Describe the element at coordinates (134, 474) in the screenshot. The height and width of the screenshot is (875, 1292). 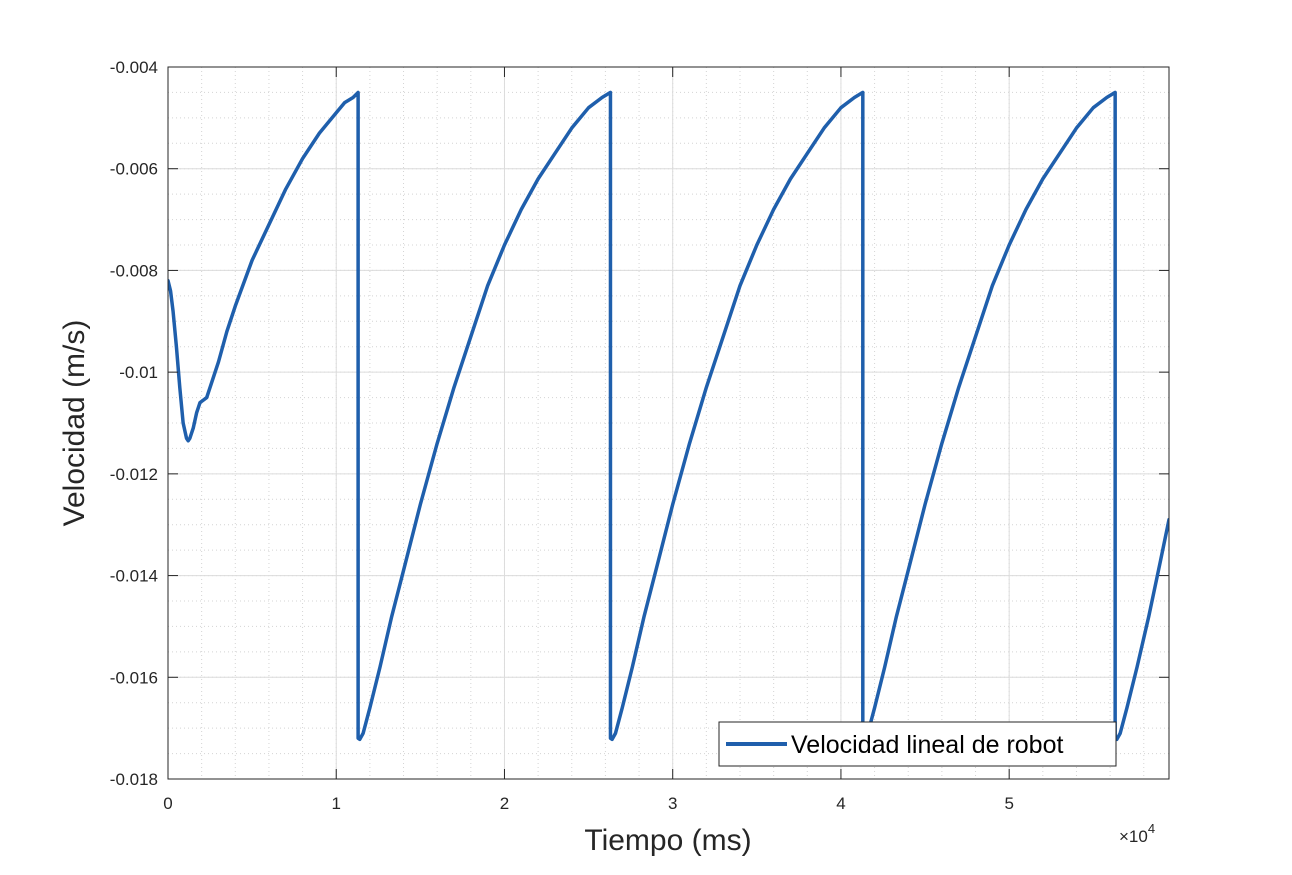
I see `y-tick-label: -0.012` at that location.